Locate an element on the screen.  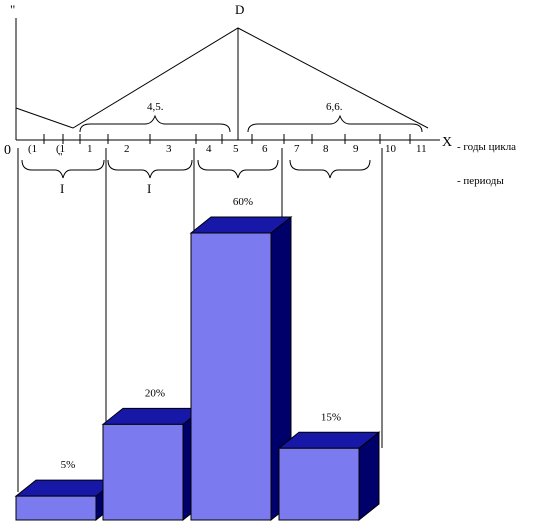
tick-label: 7 is located at coordinates (297, 149).